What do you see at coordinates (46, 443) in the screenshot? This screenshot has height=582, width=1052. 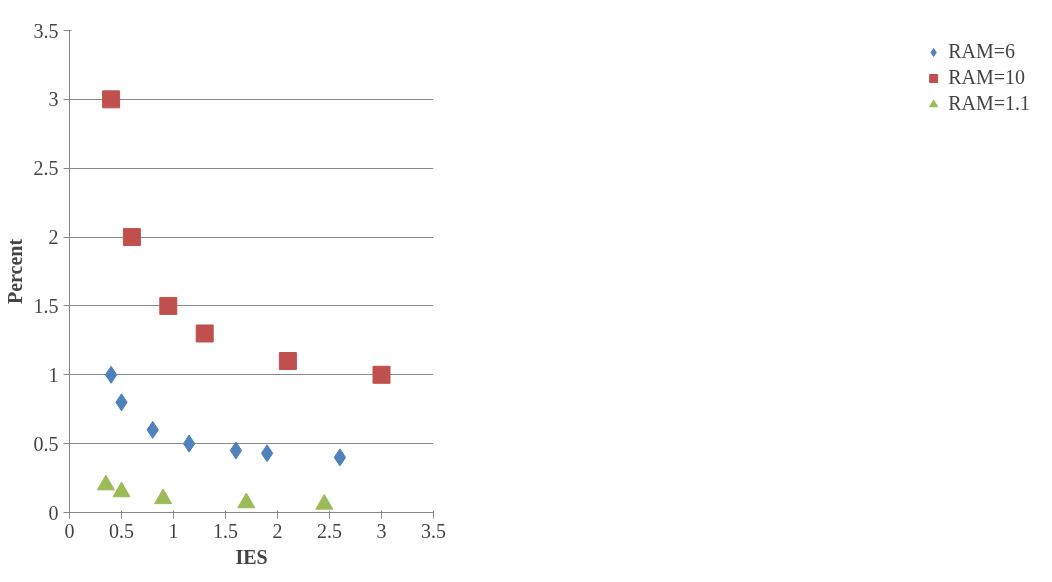 I see `y-tick-label: 0.5` at bounding box center [46, 443].